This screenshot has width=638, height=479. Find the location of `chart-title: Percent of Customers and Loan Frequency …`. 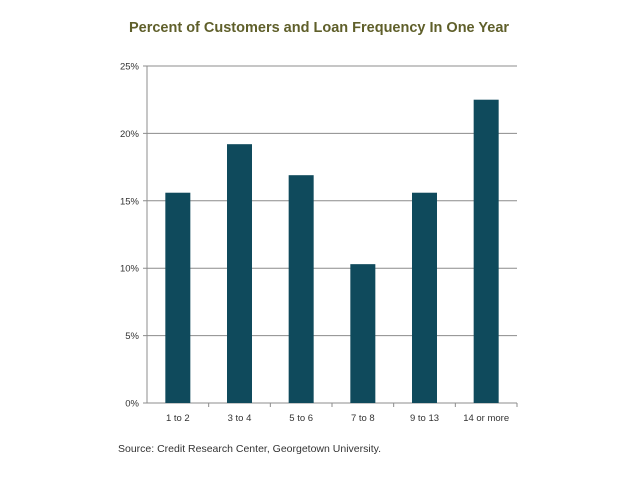

chart-title: Percent of Customers and Loan Frequency … is located at coordinates (319, 28).